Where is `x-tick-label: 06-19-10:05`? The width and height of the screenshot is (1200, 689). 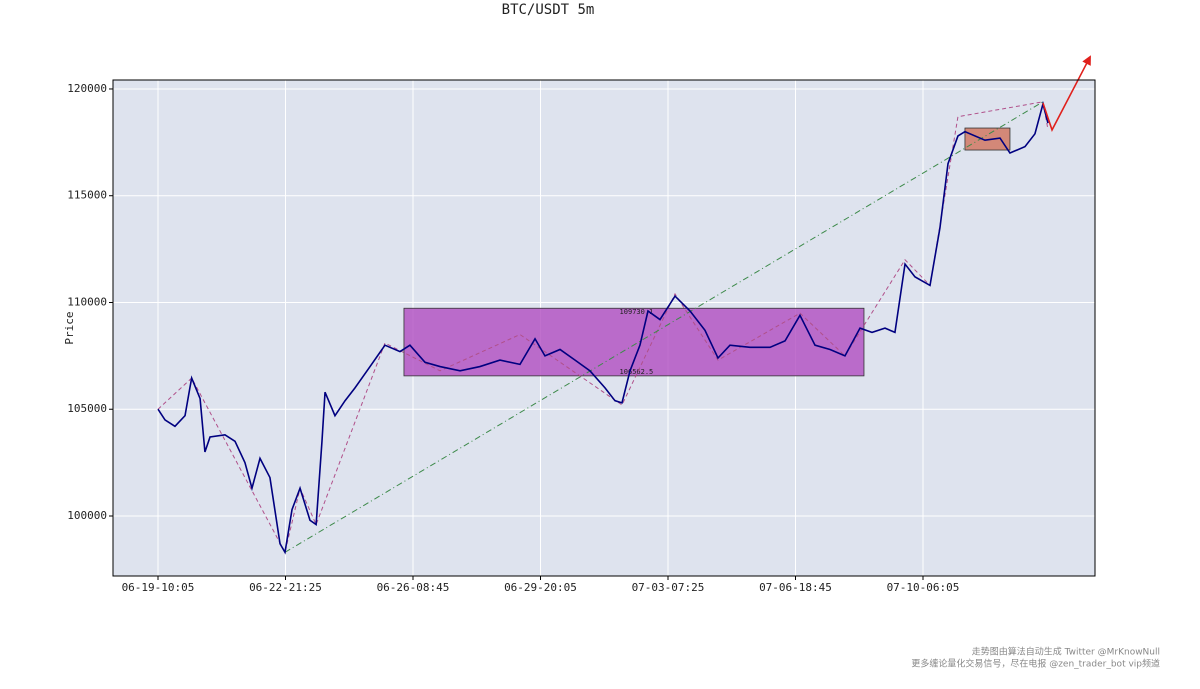 x-tick-label: 06-19-10:05 is located at coordinates (158, 587).